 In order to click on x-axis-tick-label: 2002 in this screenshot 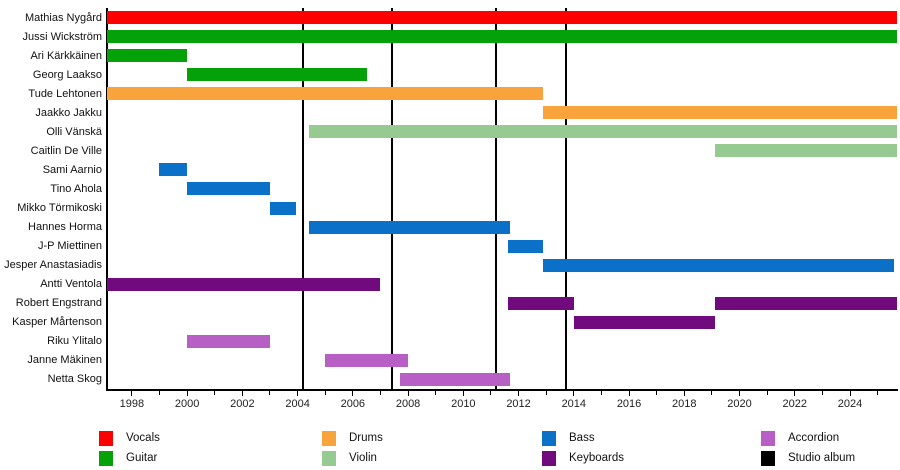, I will do `click(242, 404)`.